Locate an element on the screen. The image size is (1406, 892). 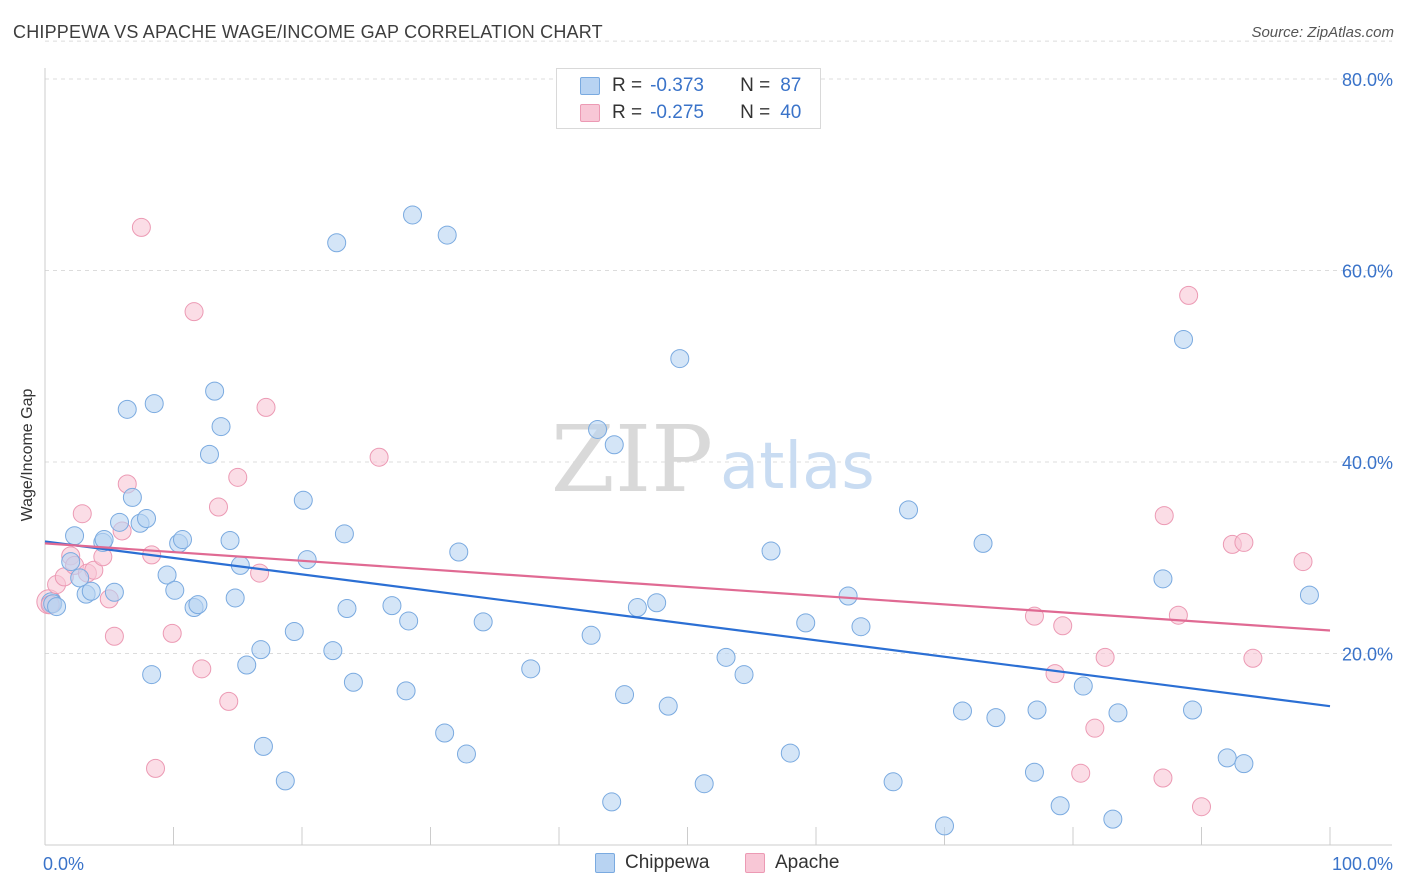
apache-swatch is located at coordinates (590, 113).